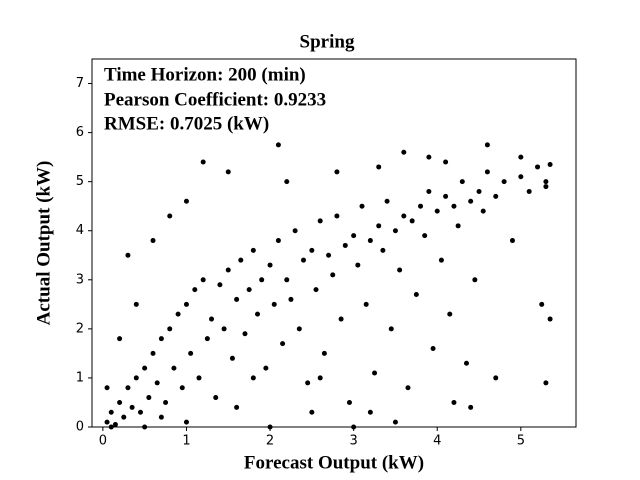 The image size is (640, 480). I want to click on annotation: RMSE: 0.7025 (kW), so click(186, 123).